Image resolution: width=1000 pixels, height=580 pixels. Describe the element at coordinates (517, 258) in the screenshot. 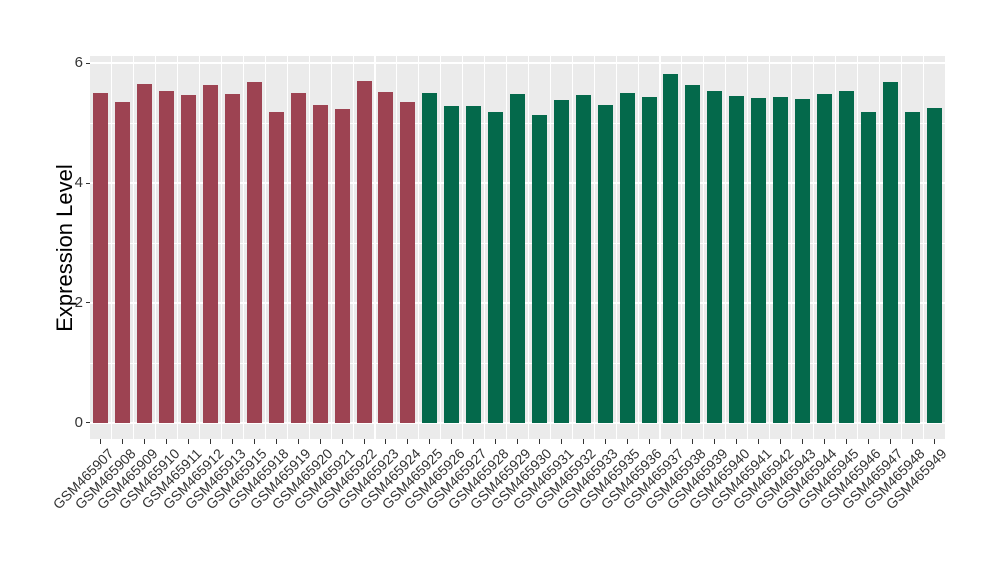

I see `bar-GSM465929` at that location.